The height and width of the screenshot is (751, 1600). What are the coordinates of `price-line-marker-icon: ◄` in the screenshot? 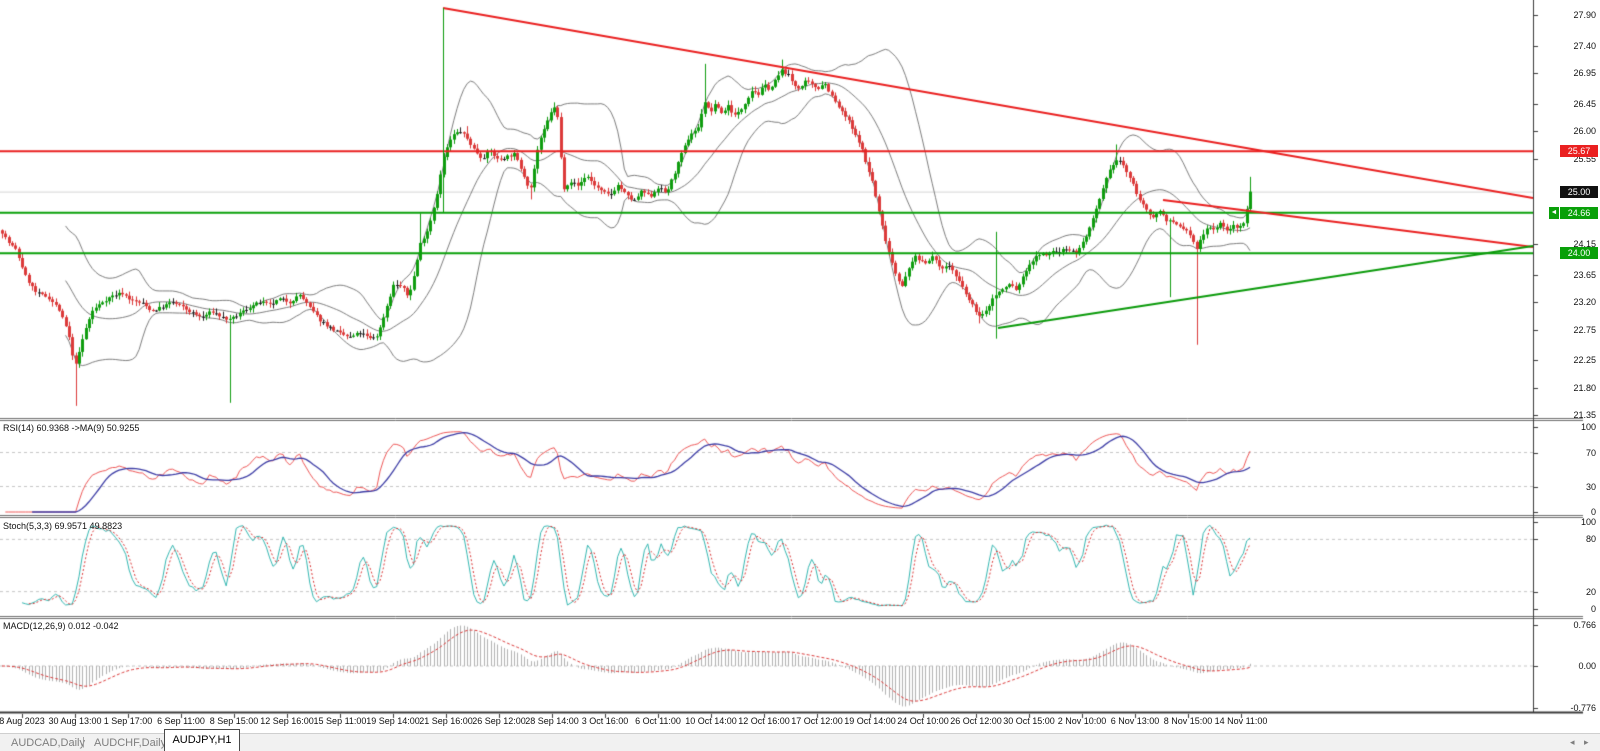 It's located at (1554, 212).